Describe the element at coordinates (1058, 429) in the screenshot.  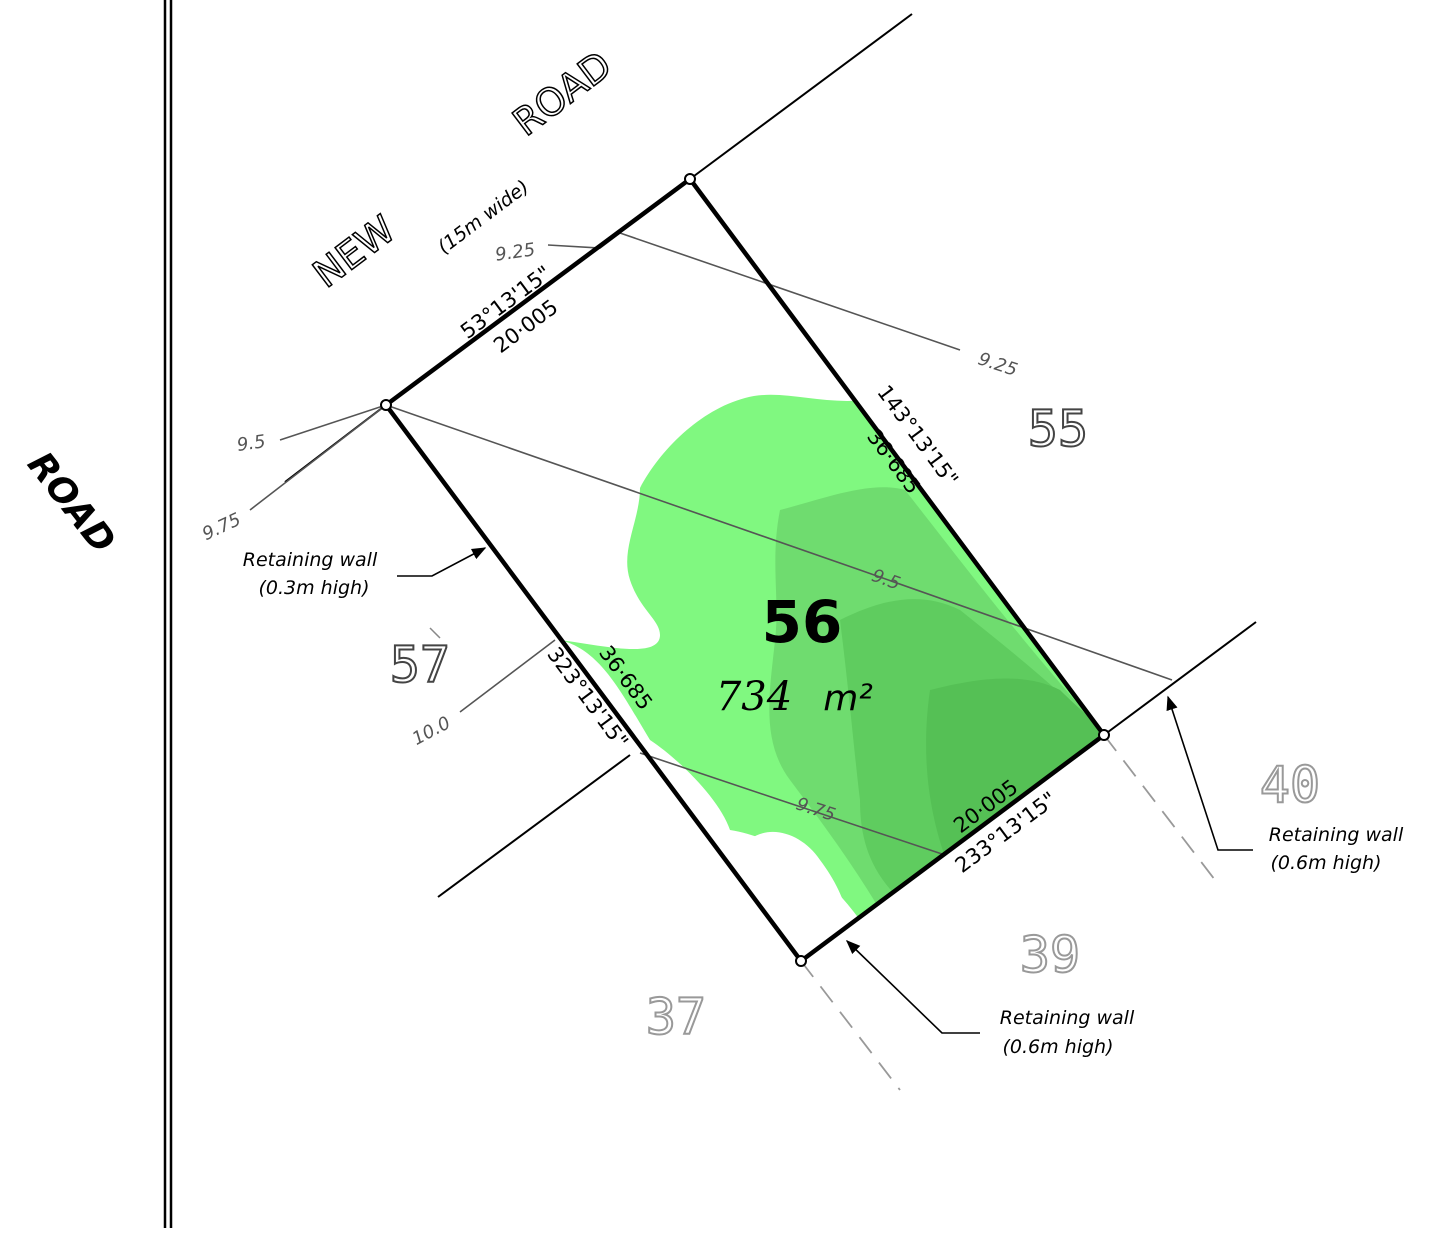
I see `lot-55-number: 55` at that location.